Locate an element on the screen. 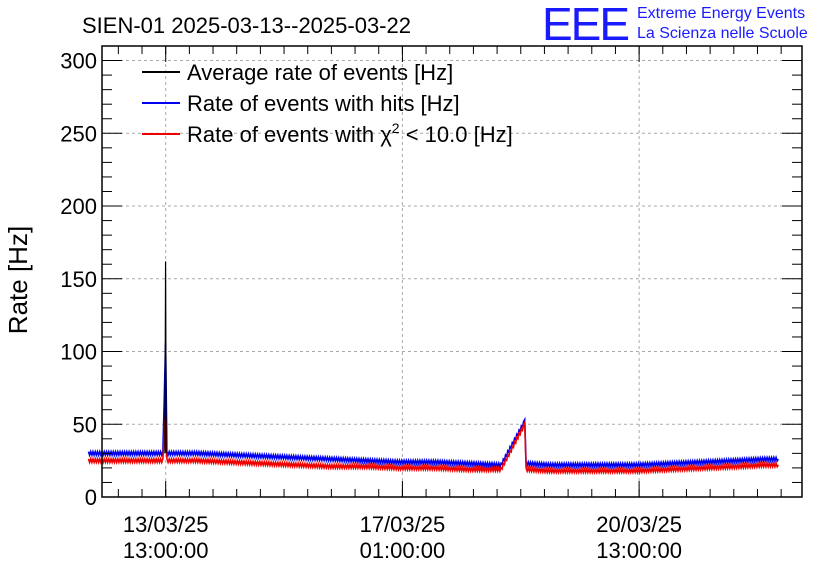 The height and width of the screenshot is (572, 836). chart-title: SIEN-01 2025-03-13--2025-03-22 is located at coordinates (246, 25).